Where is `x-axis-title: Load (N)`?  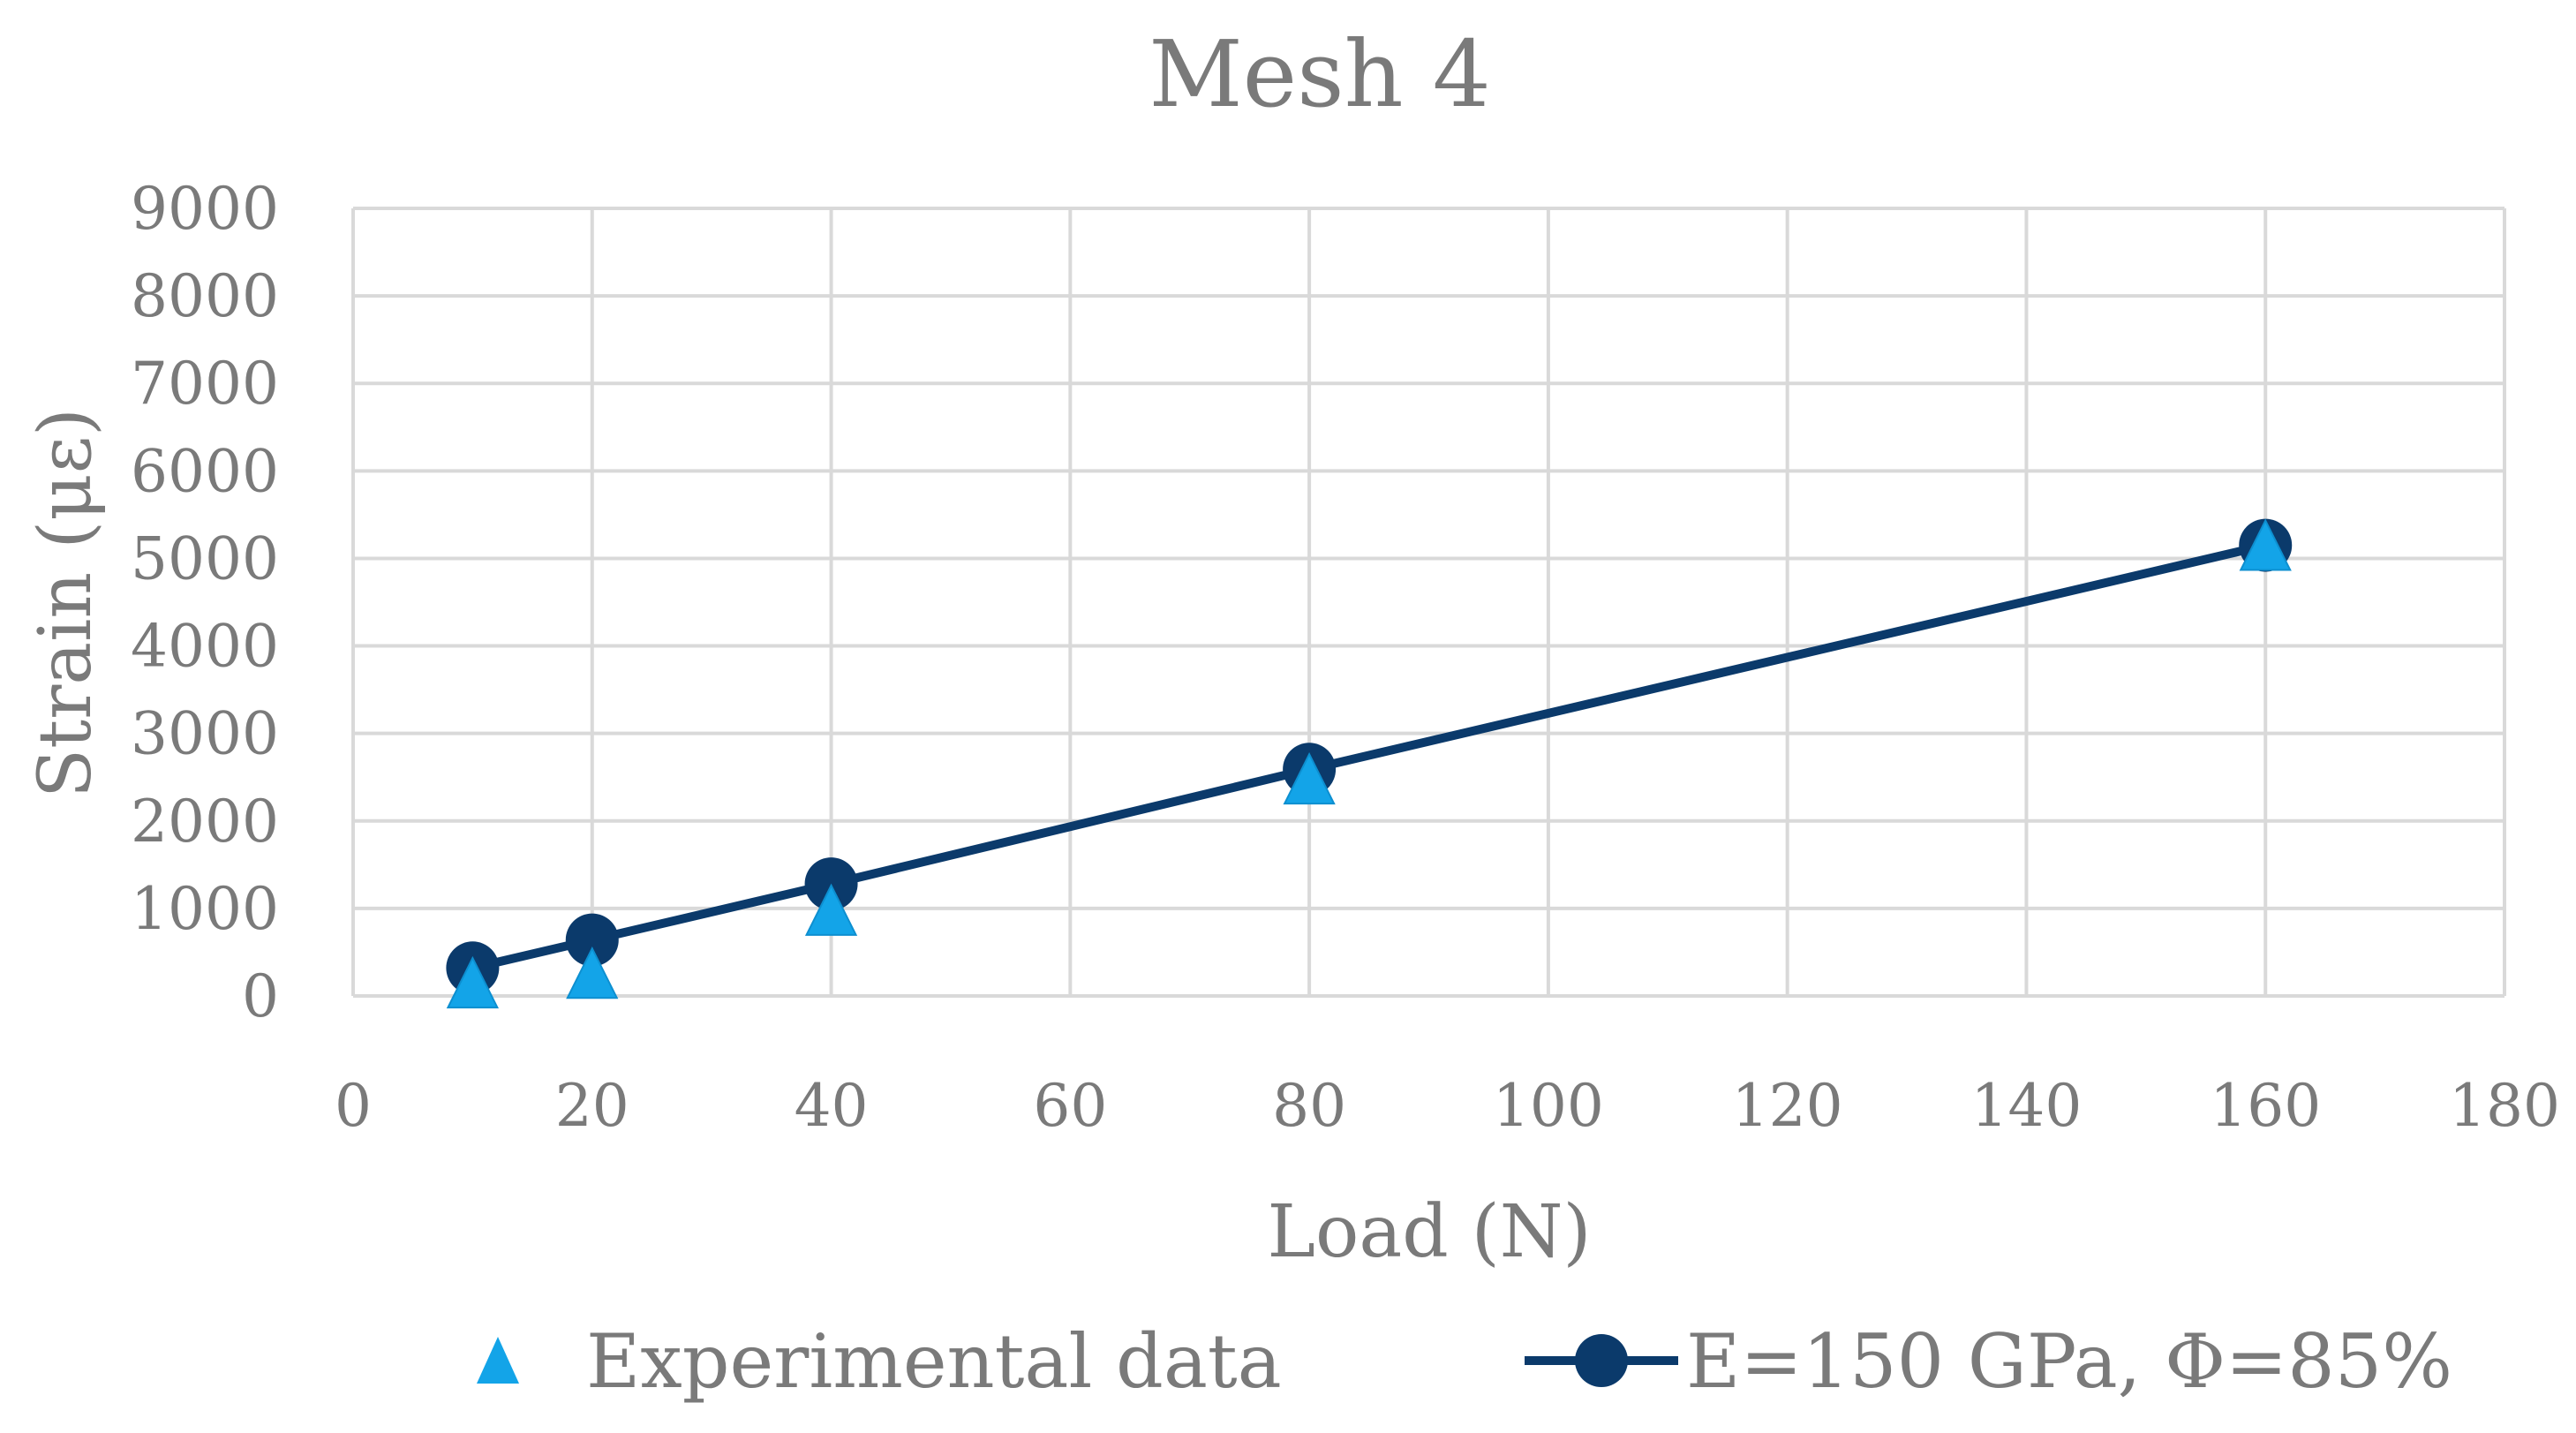
x-axis-title: Load (N) is located at coordinates (1430, 1232).